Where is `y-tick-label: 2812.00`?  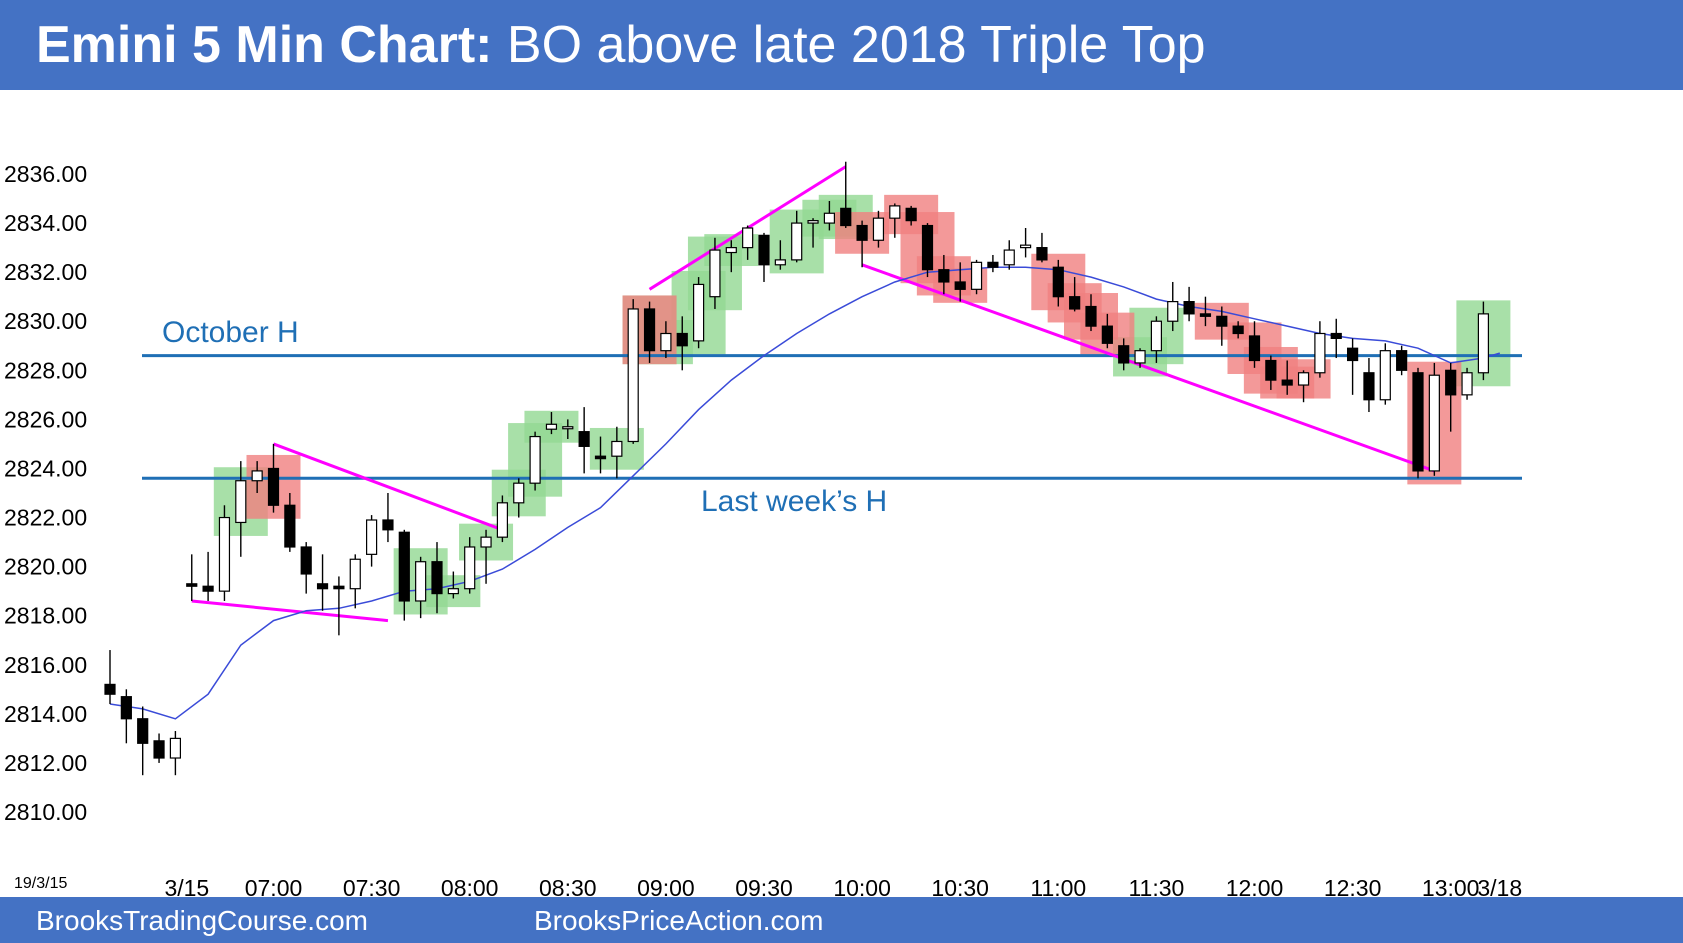 y-tick-label: 2812.00 is located at coordinates (45, 763).